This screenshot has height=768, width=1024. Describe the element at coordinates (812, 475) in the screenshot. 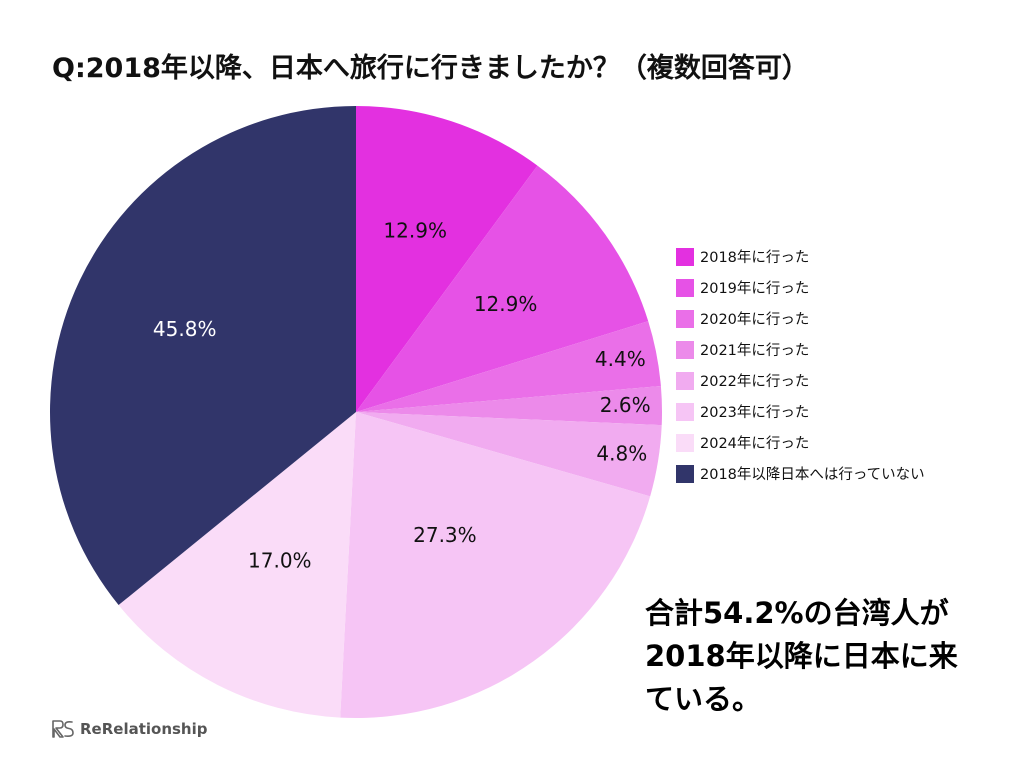

I see `legend-label: 2018年以降日本へは行っていない` at that location.